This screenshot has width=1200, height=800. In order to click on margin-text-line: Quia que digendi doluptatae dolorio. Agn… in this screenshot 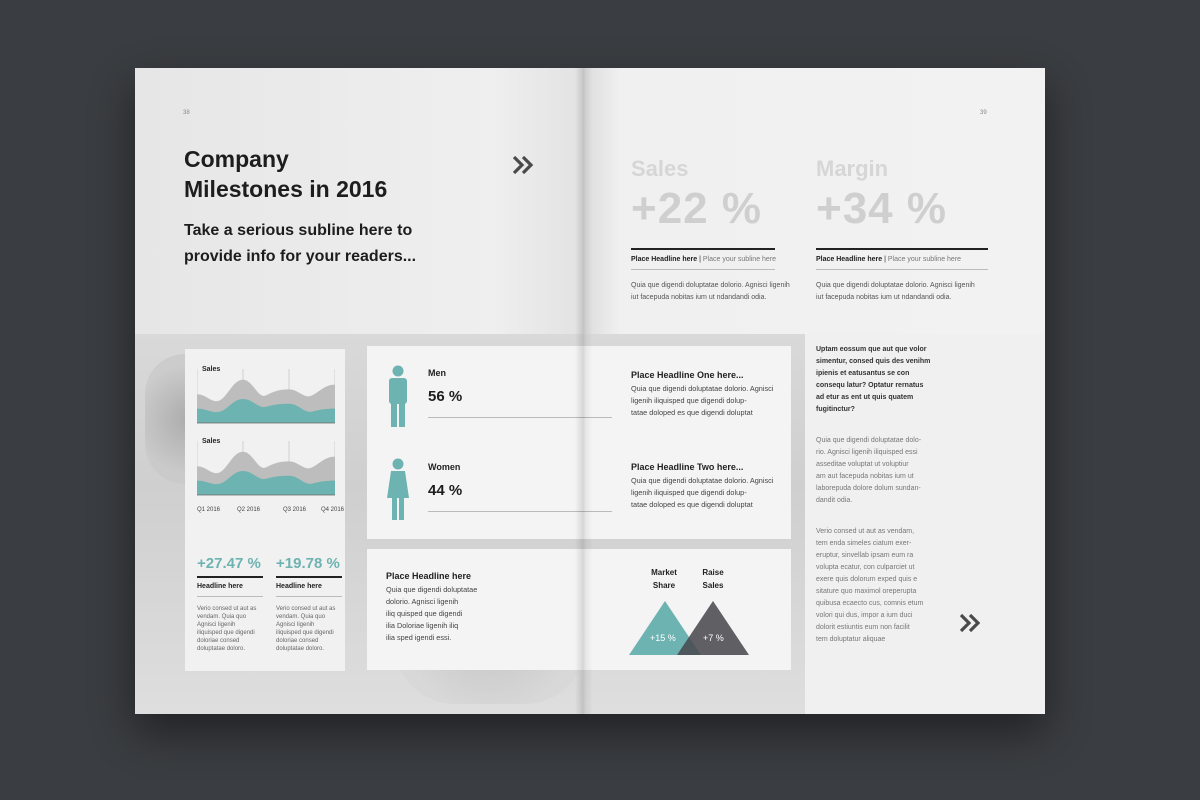, I will do `click(895, 285)`.